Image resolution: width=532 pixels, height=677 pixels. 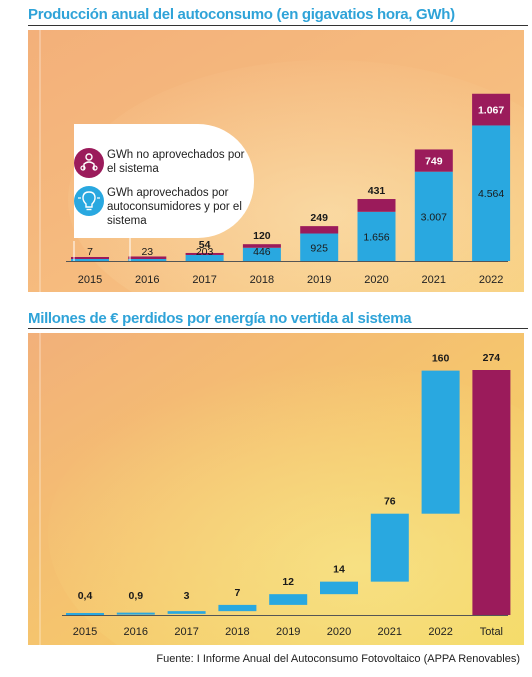 I want to click on bar-lost-2015, so click(x=90, y=258).